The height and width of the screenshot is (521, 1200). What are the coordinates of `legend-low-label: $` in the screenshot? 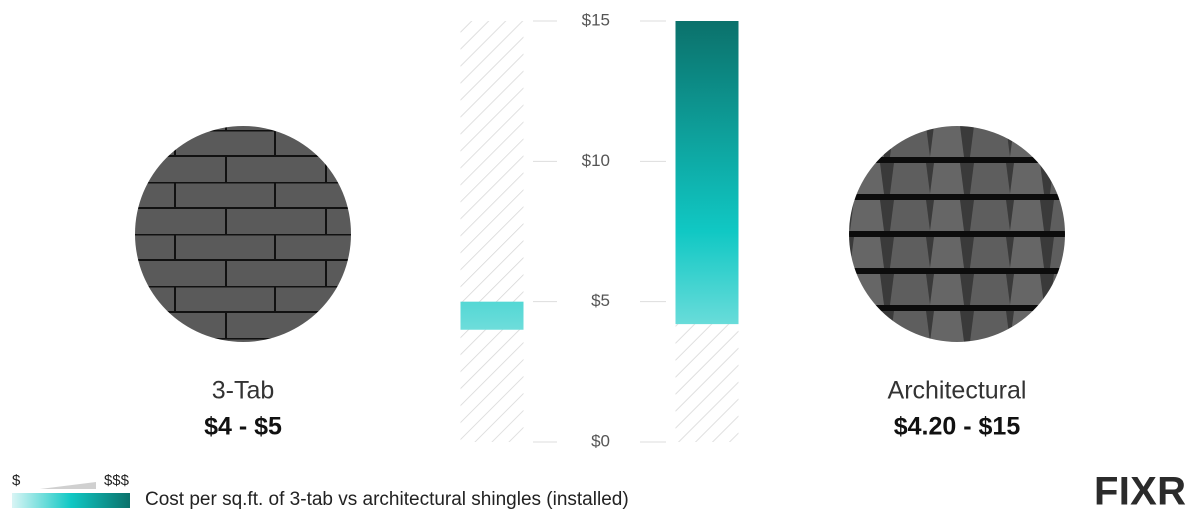 It's located at (16, 480).